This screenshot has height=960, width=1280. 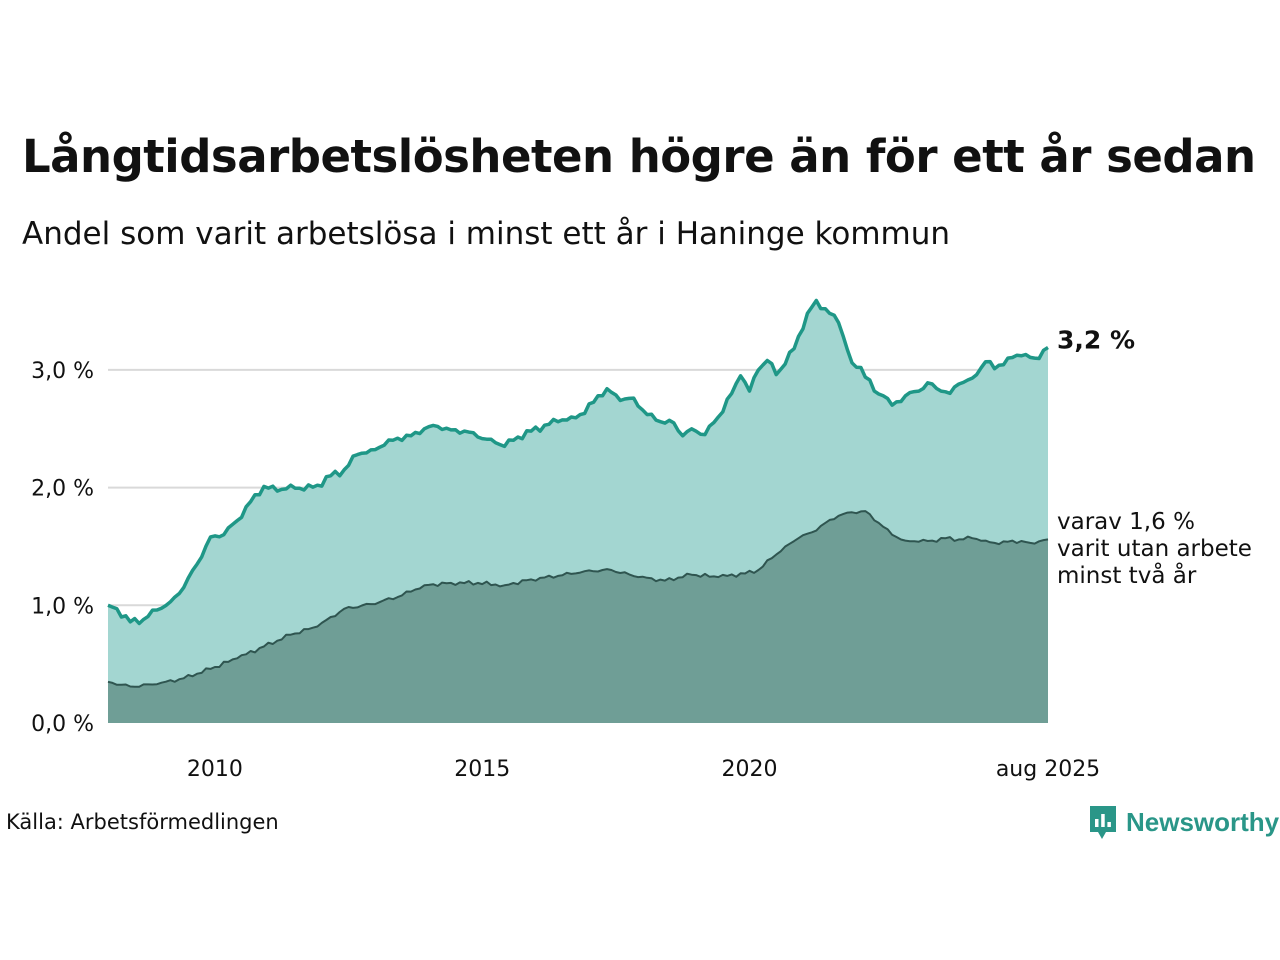 What do you see at coordinates (482, 769) in the screenshot?
I see `x-tick-label-1: 2015` at bounding box center [482, 769].